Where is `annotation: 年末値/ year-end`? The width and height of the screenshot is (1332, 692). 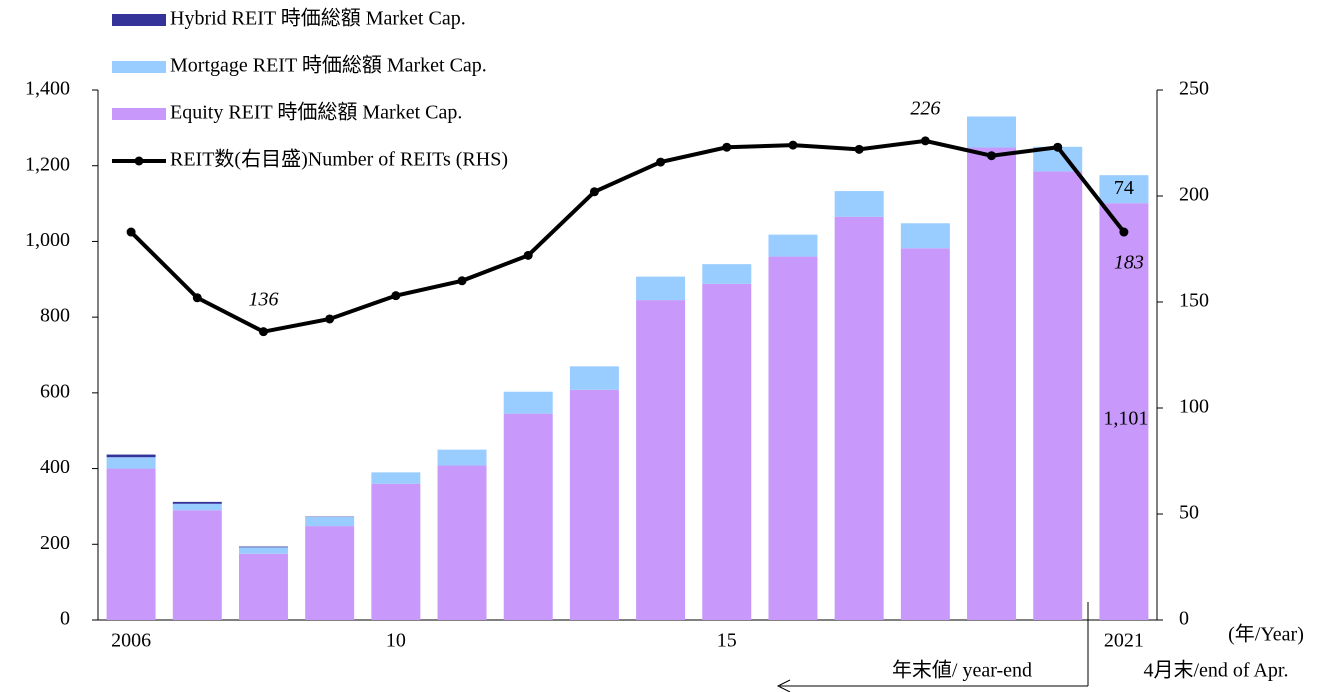
annotation: 年末値/ year-end is located at coordinates (962, 670).